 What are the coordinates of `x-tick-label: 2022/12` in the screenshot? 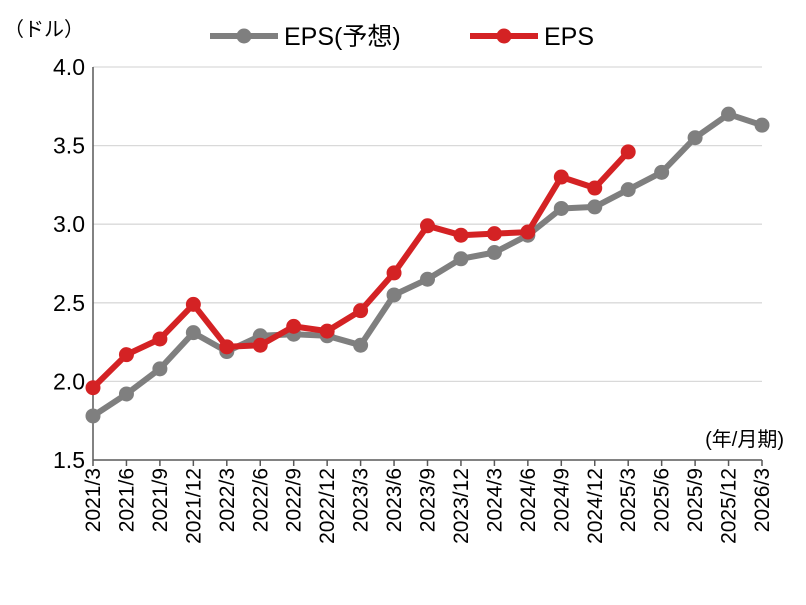 It's located at (327, 506).